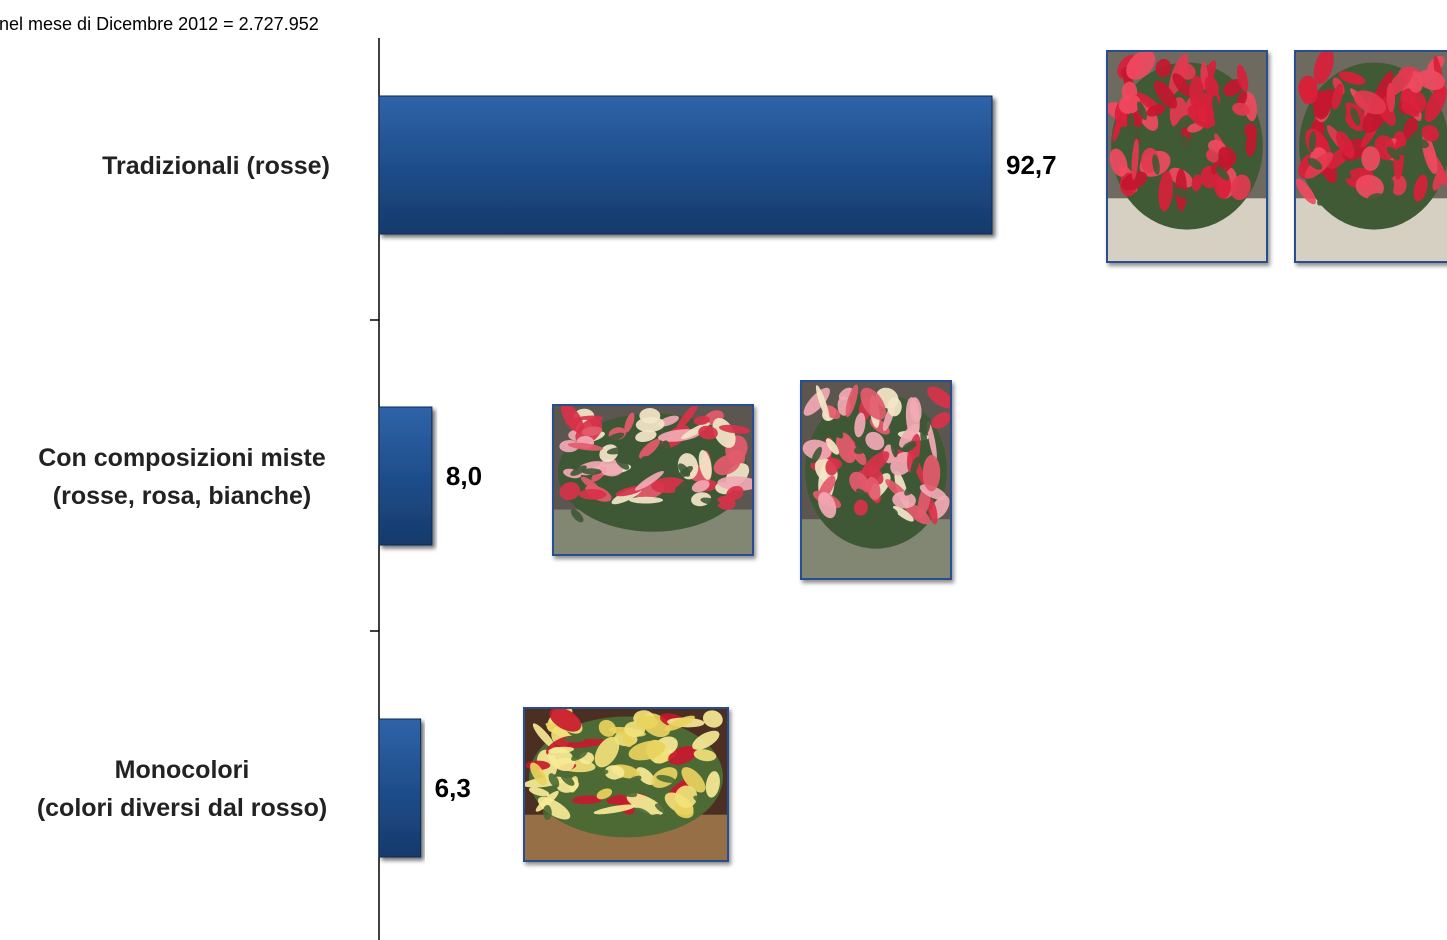 This screenshot has height=940, width=1447. Describe the element at coordinates (182, 770) in the screenshot. I see `category-label-2-line-0: Monocolori` at that location.